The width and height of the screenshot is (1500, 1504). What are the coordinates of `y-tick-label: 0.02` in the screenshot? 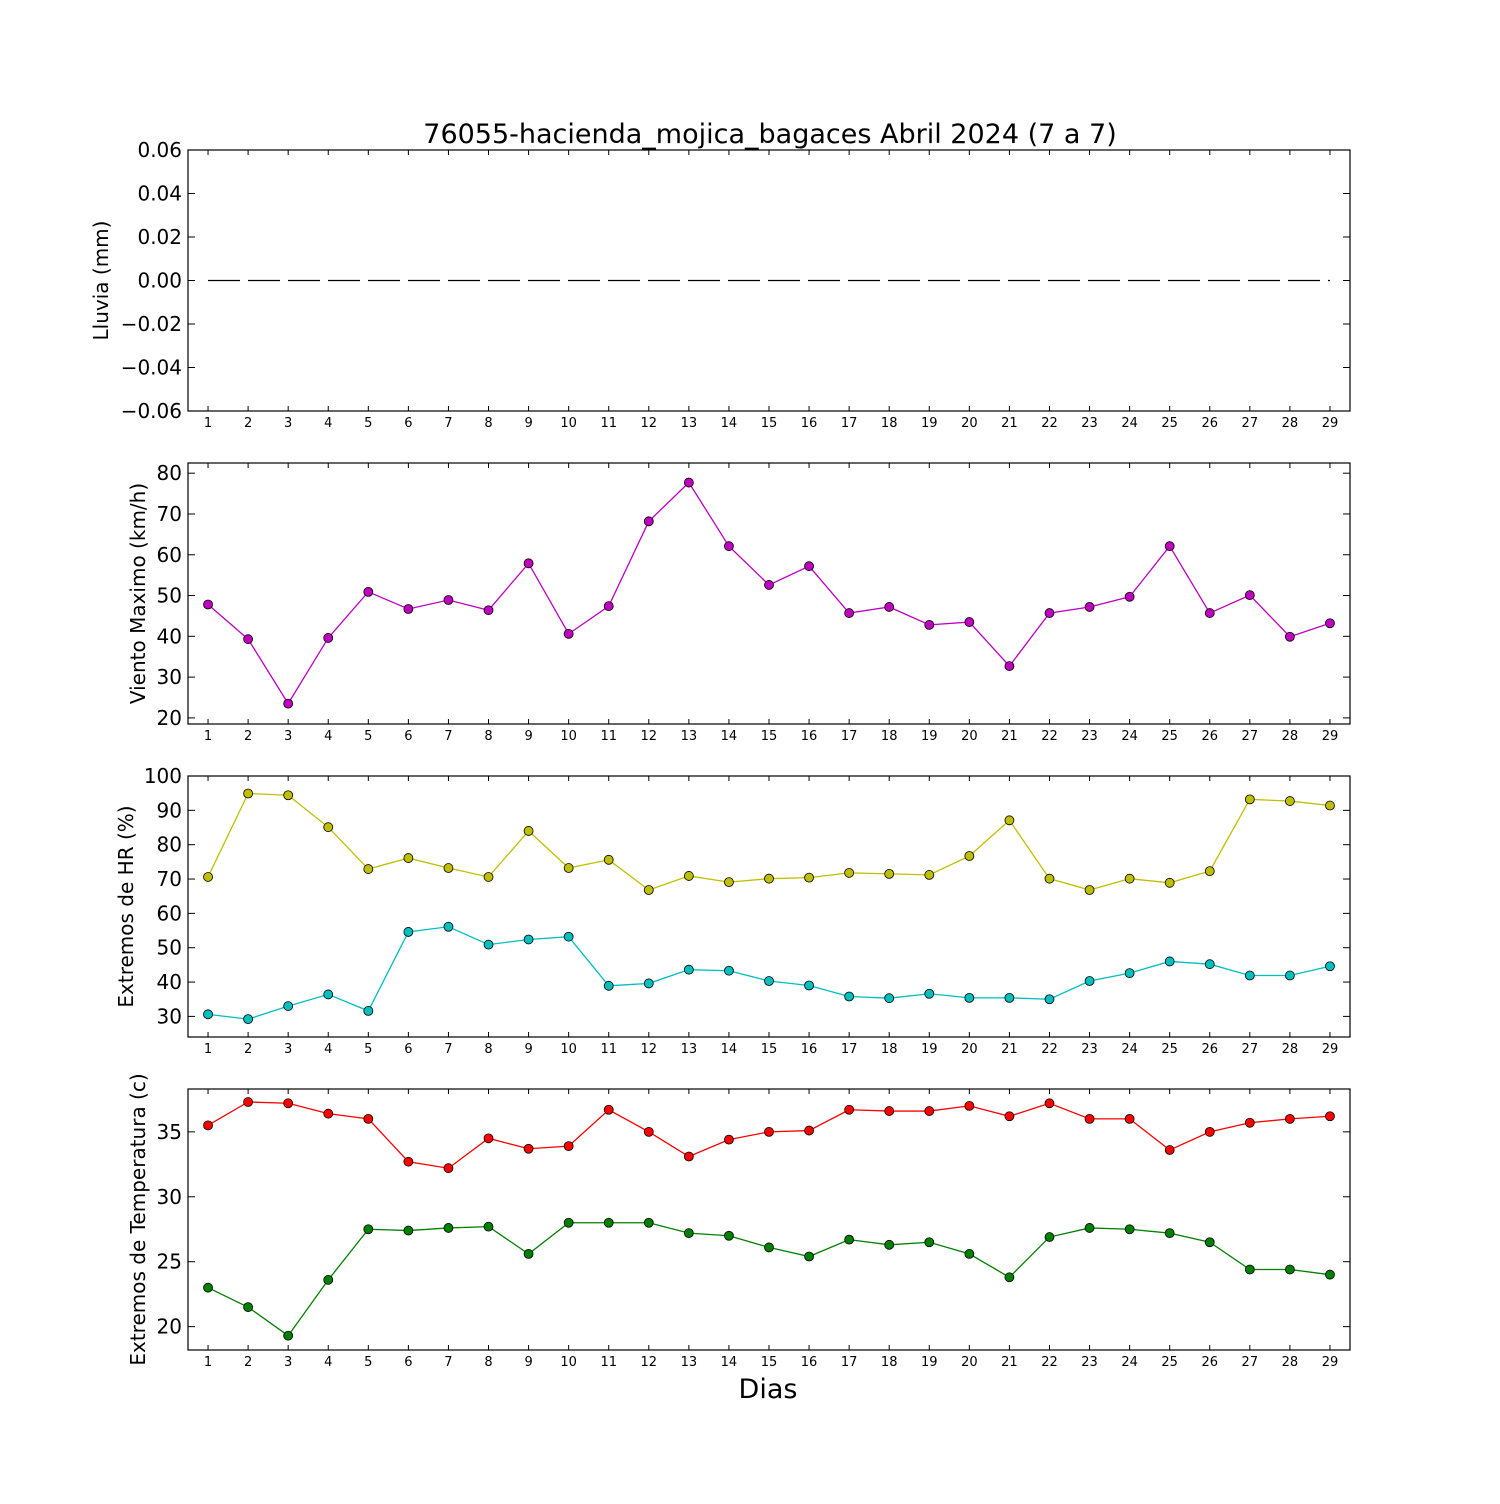 It's located at (159, 237).